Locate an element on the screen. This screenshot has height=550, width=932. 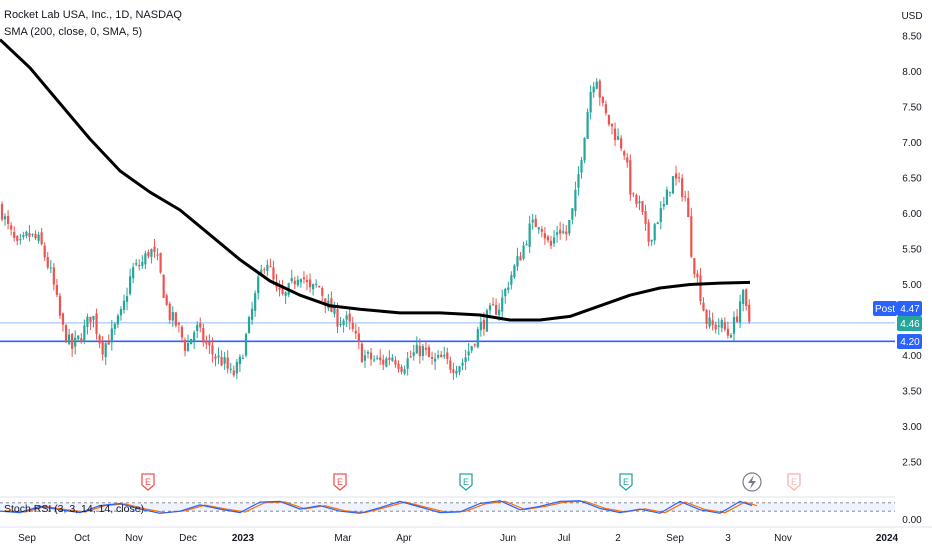
time-axis: Sep Oct Nov Dec 2023 Mar Apr Jun Jul 2 Sep 3 Nov 2024 is located at coordinates (458, 538).